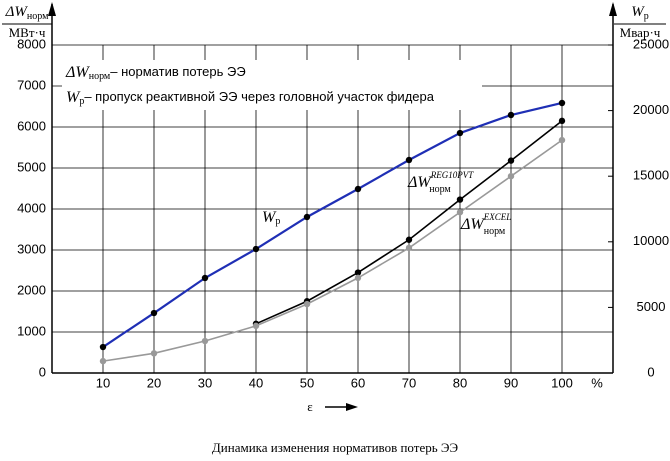  What do you see at coordinates (31, 125) in the screenshot?
I see `y-tick-label: 6000` at bounding box center [31, 125].